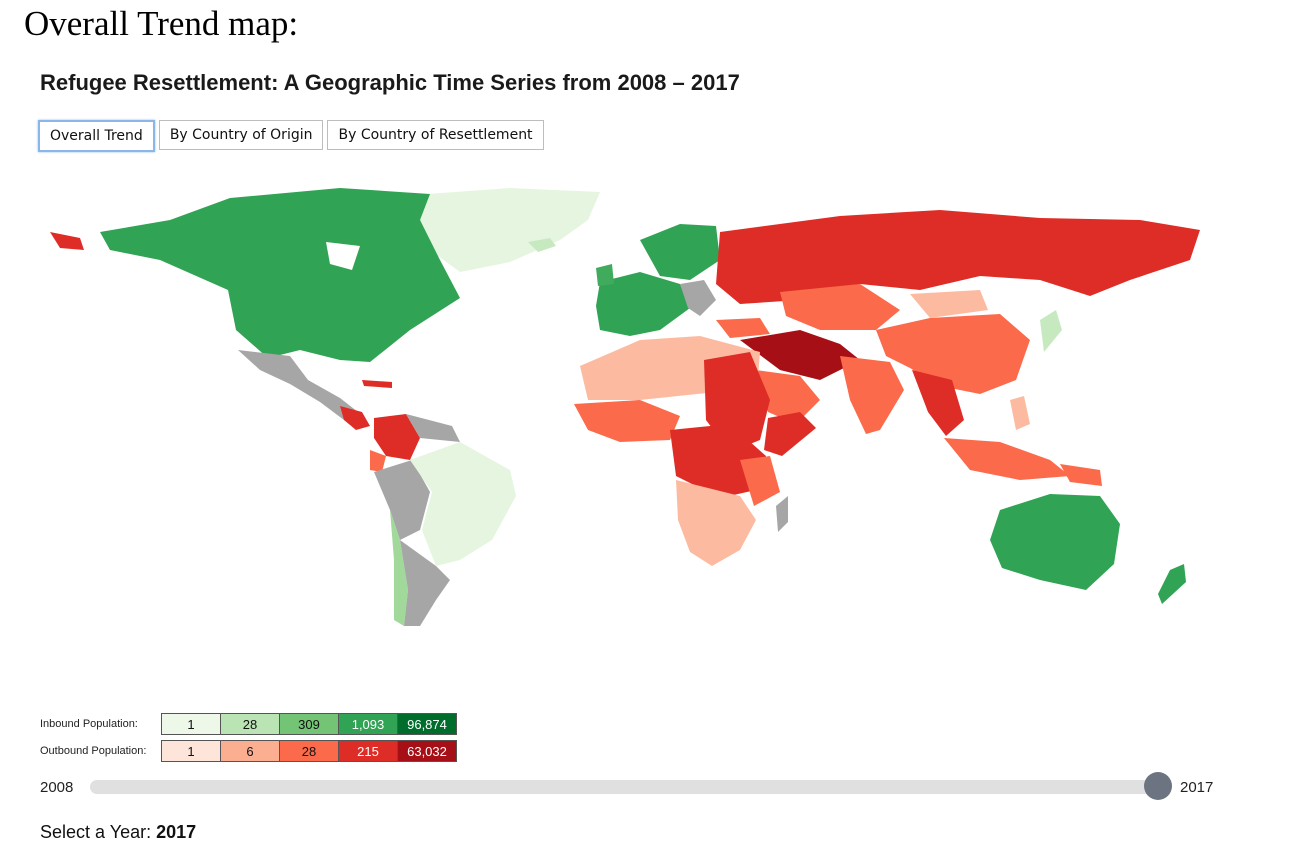  What do you see at coordinates (718, 461) in the screenshot?
I see `region-central-africa` at bounding box center [718, 461].